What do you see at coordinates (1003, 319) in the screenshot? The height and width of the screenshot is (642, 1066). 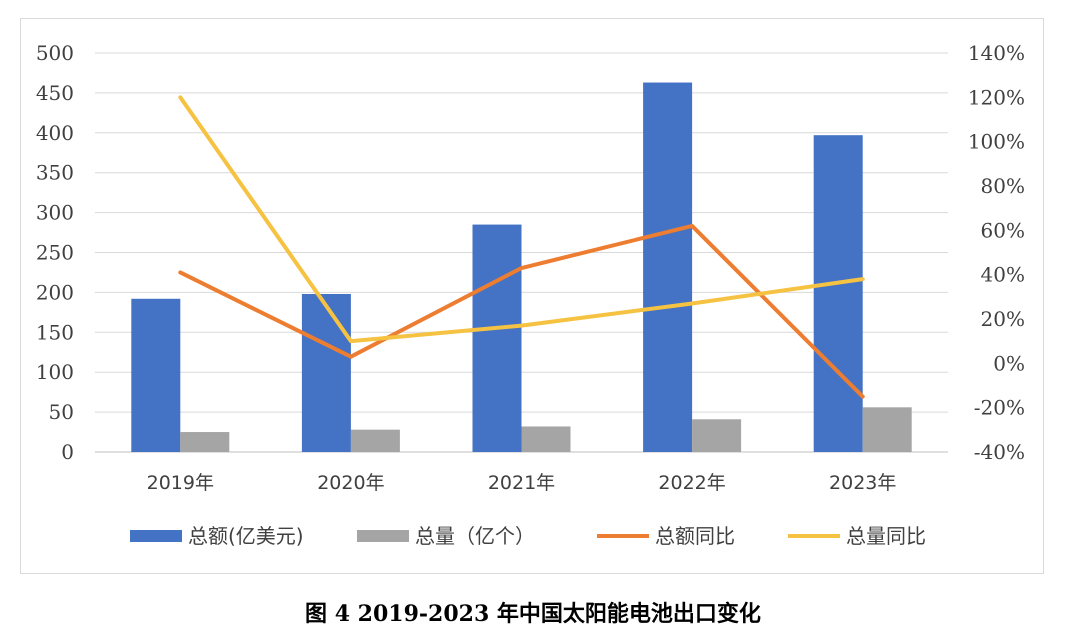 I see `right-tick-label: 20%` at bounding box center [1003, 319].